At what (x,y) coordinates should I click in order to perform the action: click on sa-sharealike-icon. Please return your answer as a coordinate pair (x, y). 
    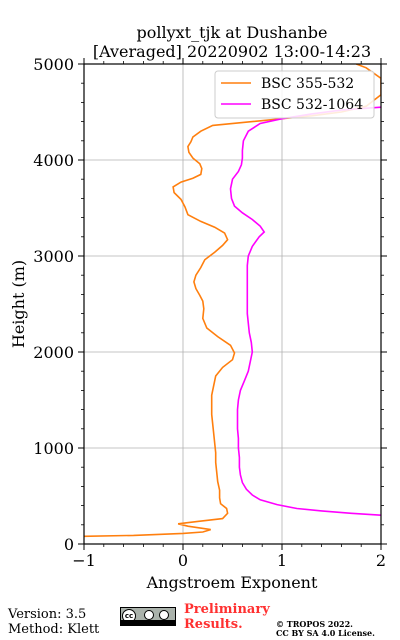
    Looking at the image, I should click on (164, 615).